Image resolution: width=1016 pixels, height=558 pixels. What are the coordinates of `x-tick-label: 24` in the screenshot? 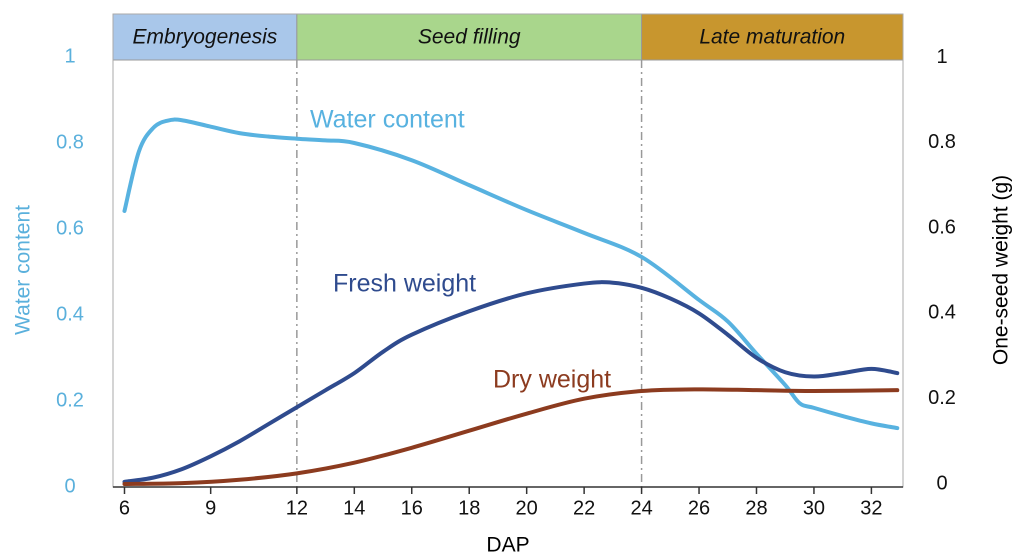 It's located at (641, 508).